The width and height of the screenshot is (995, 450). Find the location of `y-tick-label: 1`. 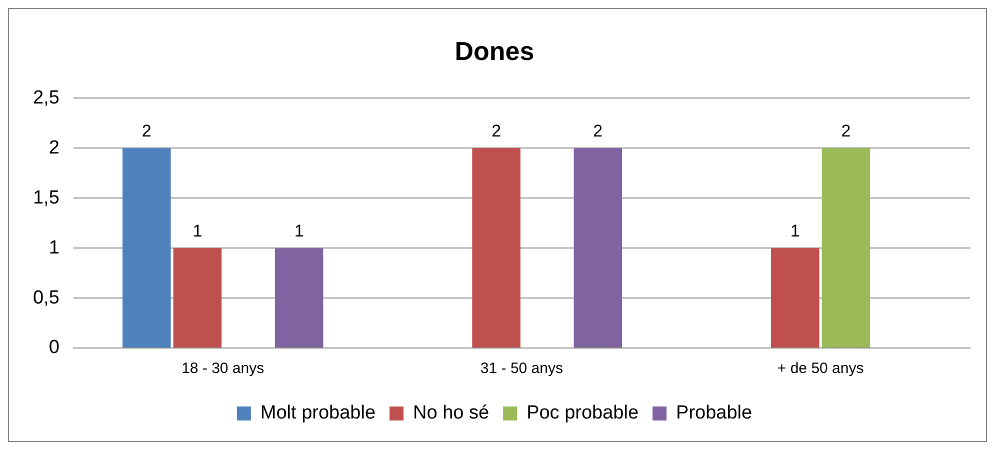

y-tick-label: 1 is located at coordinates (54, 247).